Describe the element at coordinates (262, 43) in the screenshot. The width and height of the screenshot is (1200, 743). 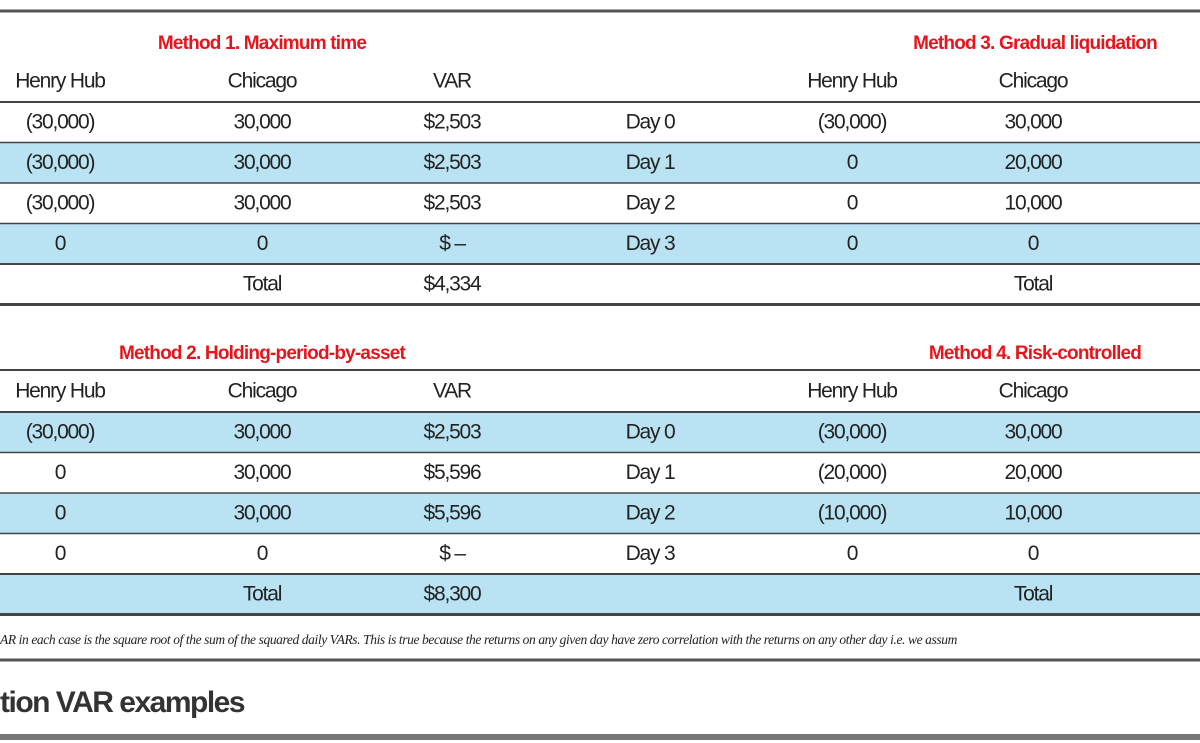
I see `method-title: Method 1. Maximum time` at that location.